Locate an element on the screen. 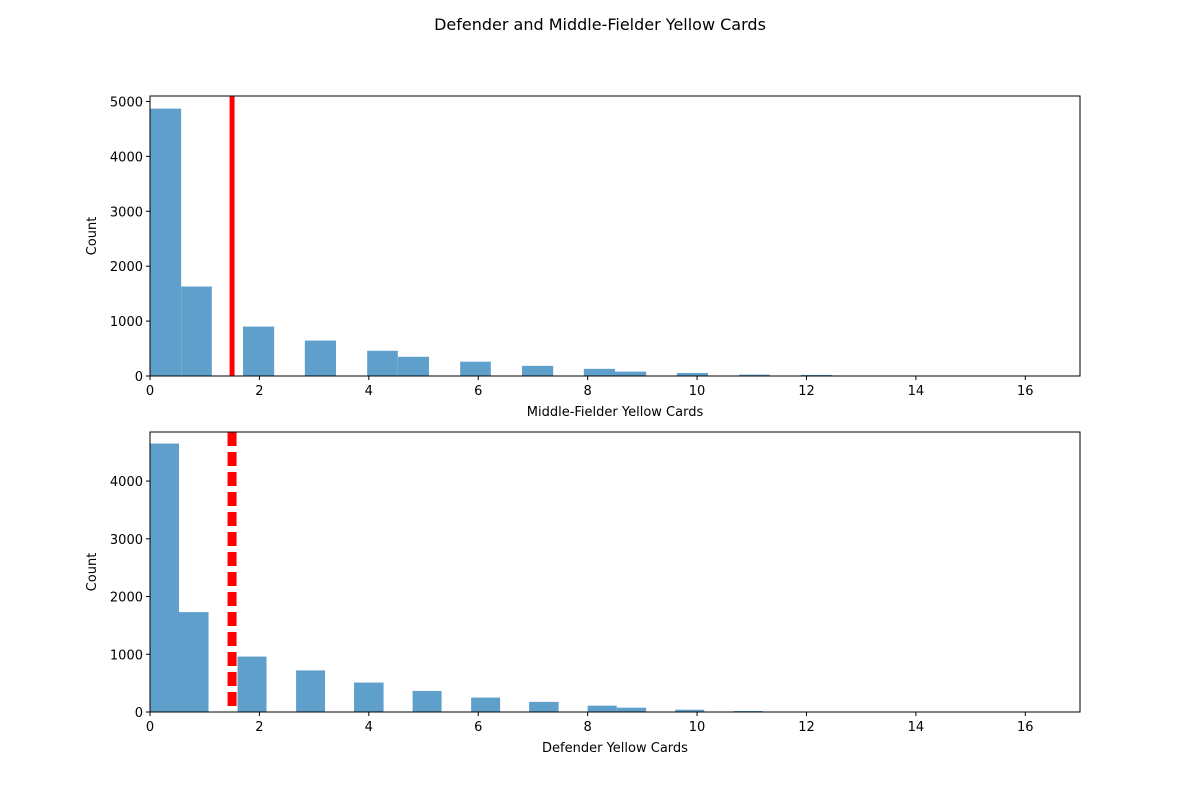 The width and height of the screenshot is (1200, 800). x-axis-label: Defender Yellow Cards is located at coordinates (615, 748).